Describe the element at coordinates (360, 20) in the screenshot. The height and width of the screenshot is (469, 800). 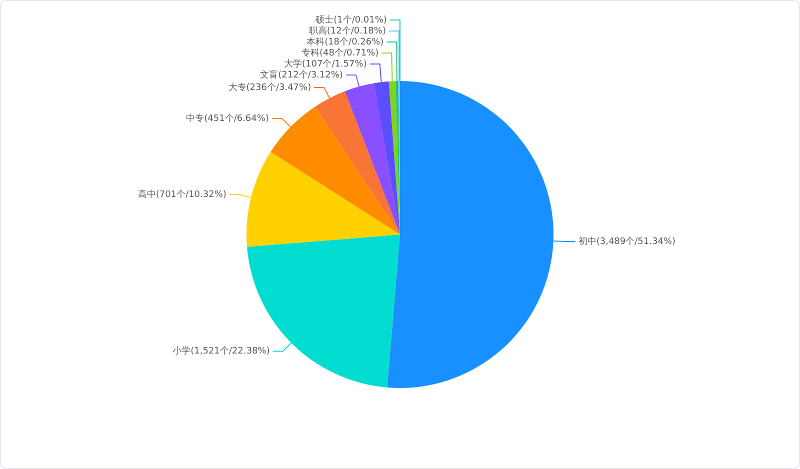
I see `data-label: (1个/0.01%)` at that location.